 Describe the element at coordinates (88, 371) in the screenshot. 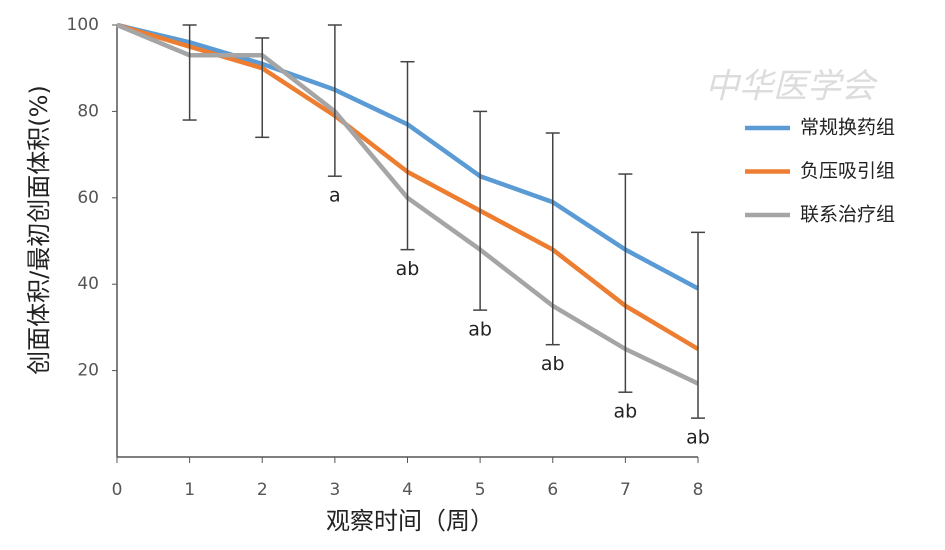

I see `y-tick-label: 20` at that location.